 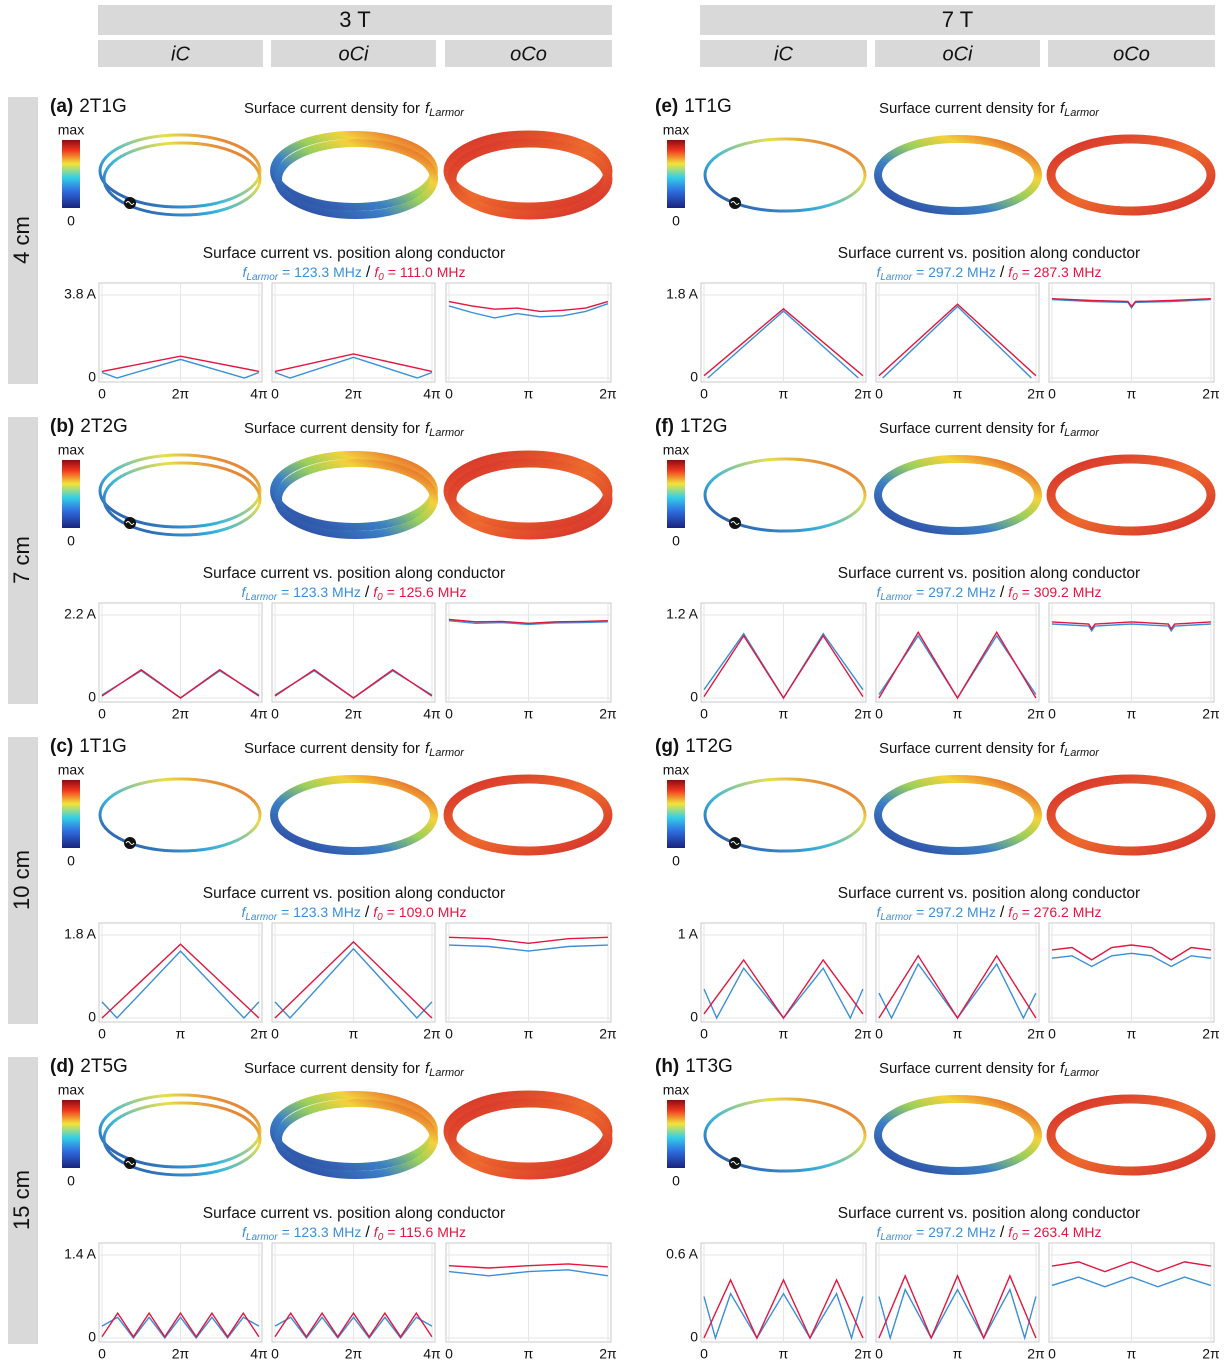 What do you see at coordinates (80, 614) in the screenshot?
I see `y-tick-label: 2.2 A` at bounding box center [80, 614].